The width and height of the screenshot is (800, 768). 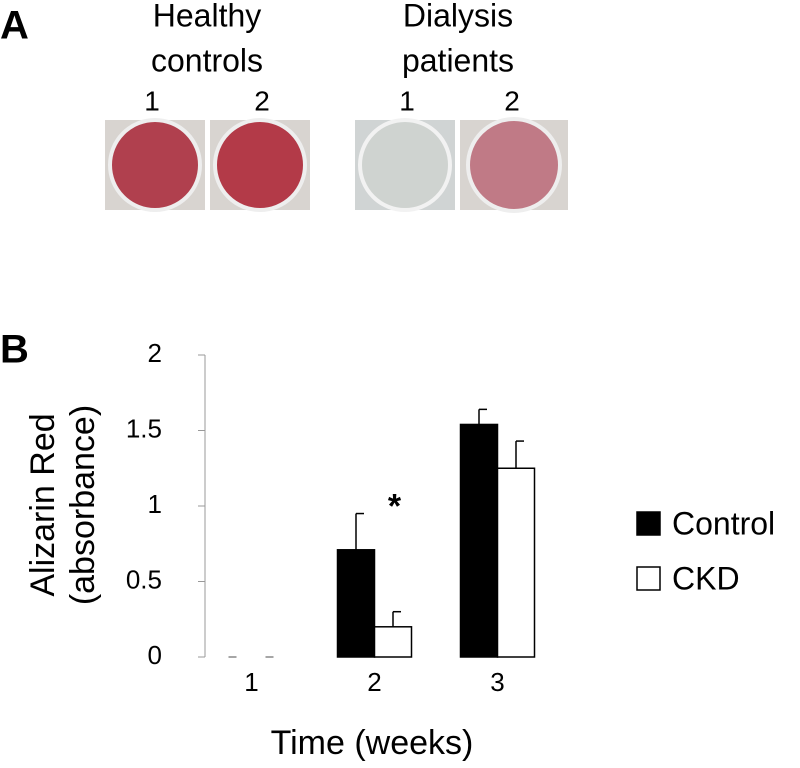 What do you see at coordinates (207, 60) in the screenshot?
I see `group-label: controls` at bounding box center [207, 60].